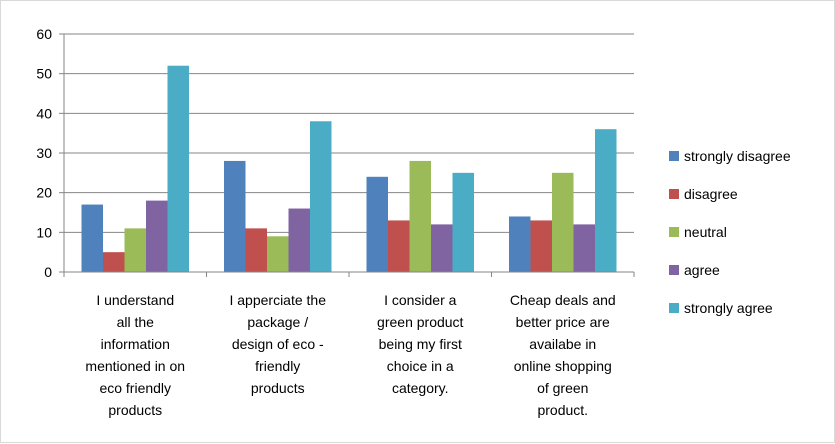  What do you see at coordinates (135, 344) in the screenshot?
I see `x-category-label-line: information` at bounding box center [135, 344].